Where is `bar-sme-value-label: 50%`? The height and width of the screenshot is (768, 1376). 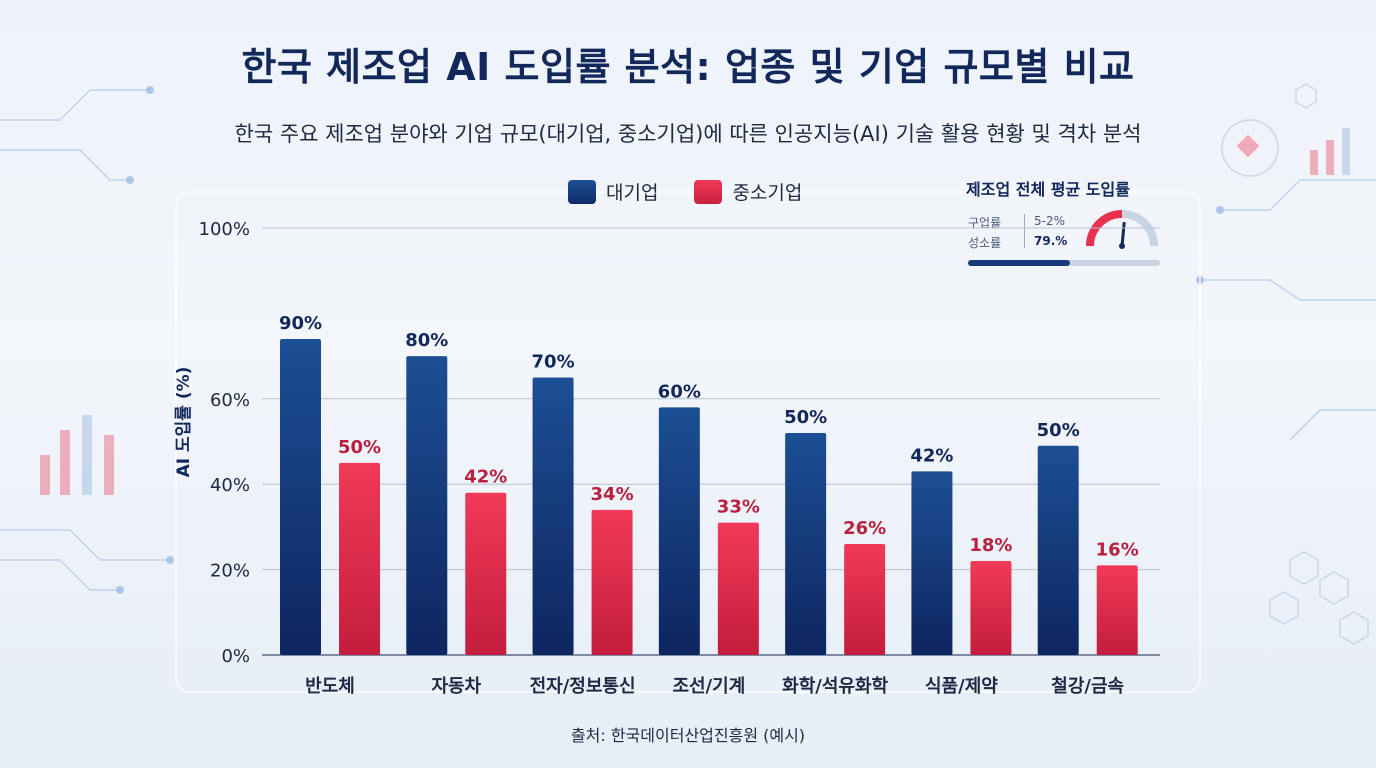 bar-sme-value-label: 50% is located at coordinates (359, 447).